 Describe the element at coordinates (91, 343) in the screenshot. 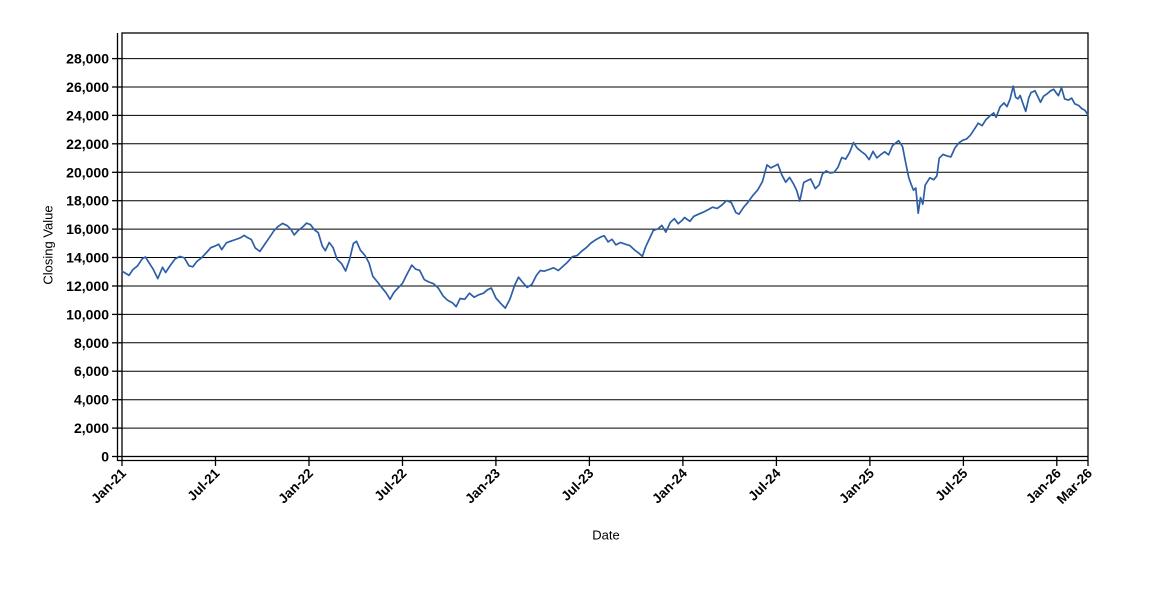

I see `y-tick-label: 8,000` at that location.